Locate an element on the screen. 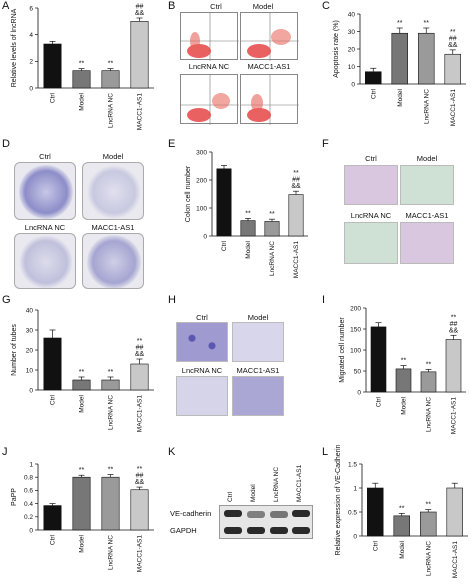 The image size is (474, 588). panel-letter-k: K is located at coordinates (172, 452).